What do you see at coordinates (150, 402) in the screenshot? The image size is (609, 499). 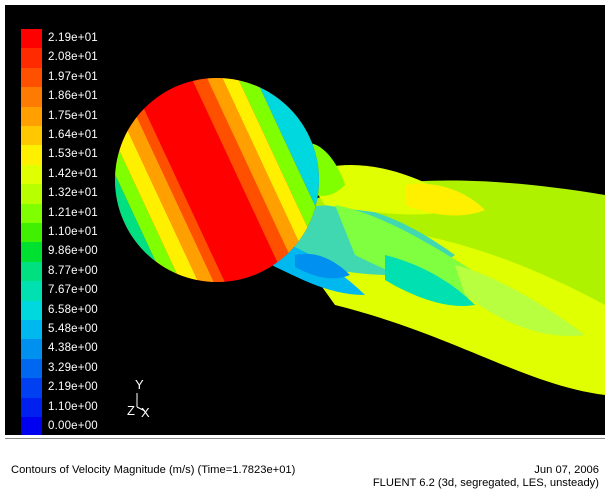 I see `axes-triad: Y Z X` at bounding box center [150, 402].